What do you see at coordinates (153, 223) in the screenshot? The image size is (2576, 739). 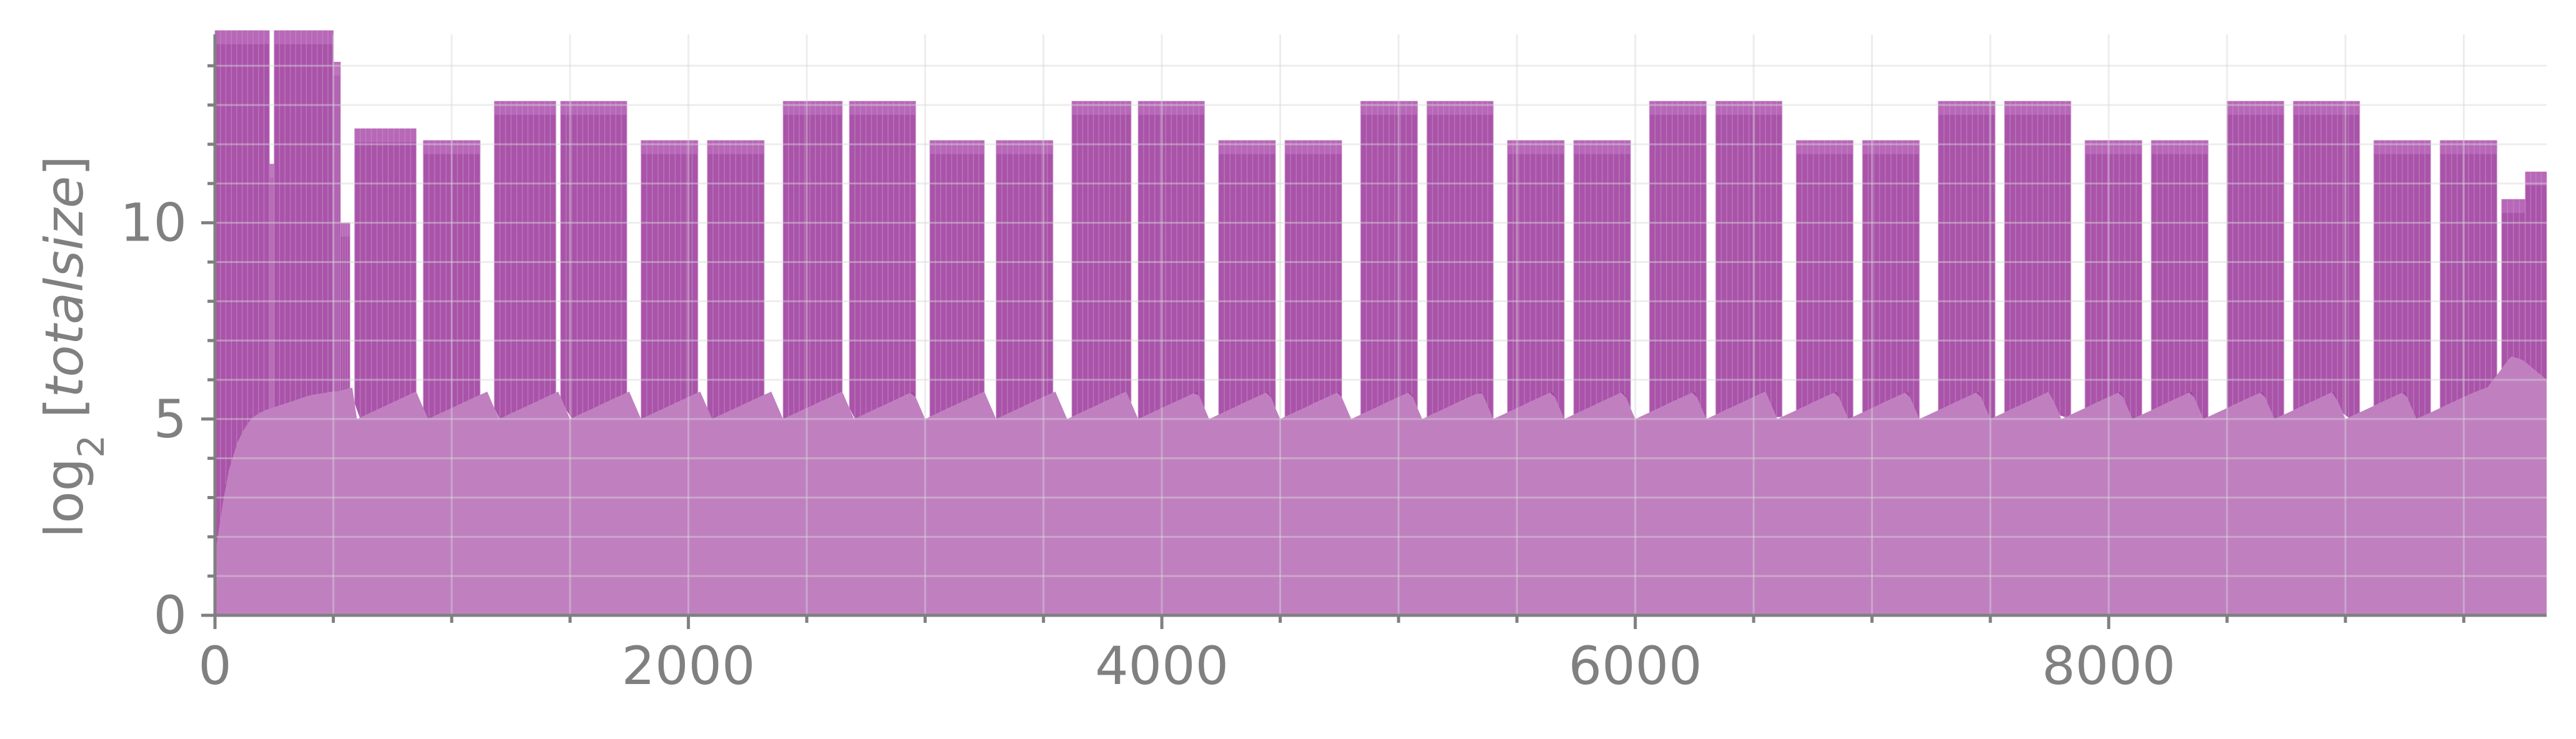 I see `y-tick-label: 10` at bounding box center [153, 223].